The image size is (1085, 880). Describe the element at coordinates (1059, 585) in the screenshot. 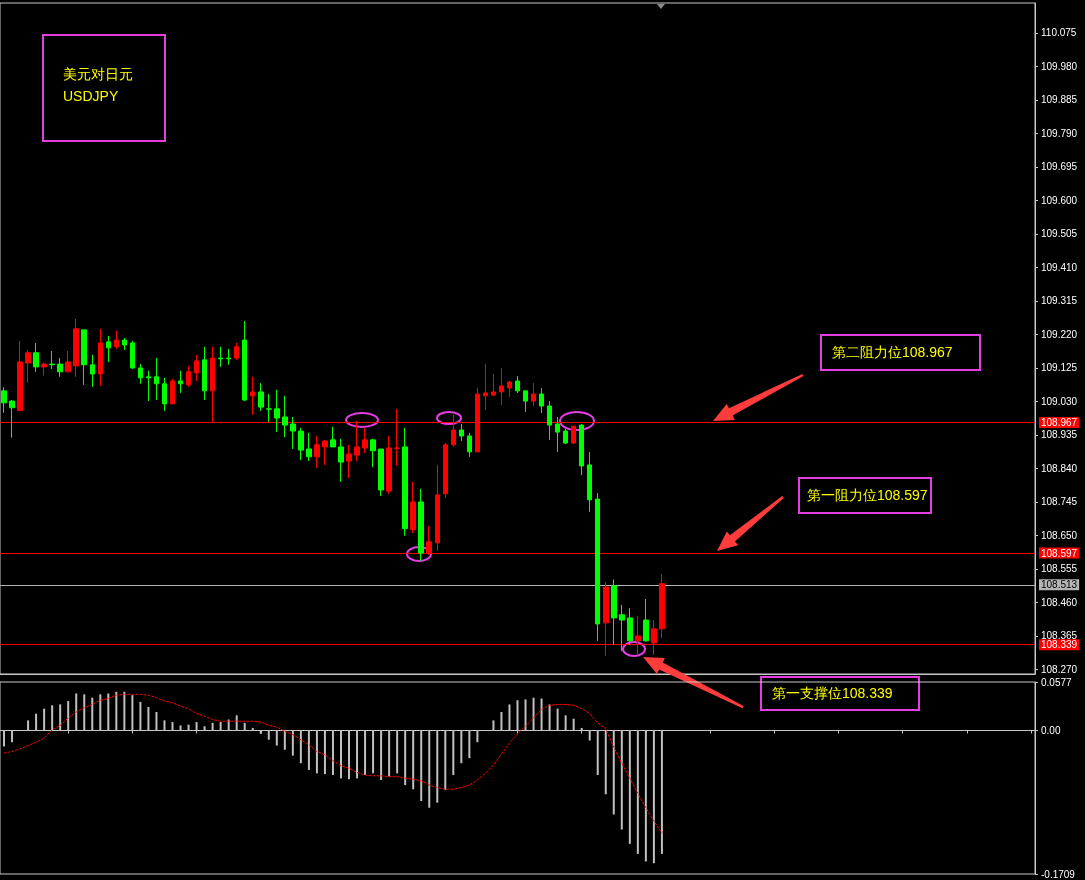

I see `ref-line-label: 108.513` at that location.